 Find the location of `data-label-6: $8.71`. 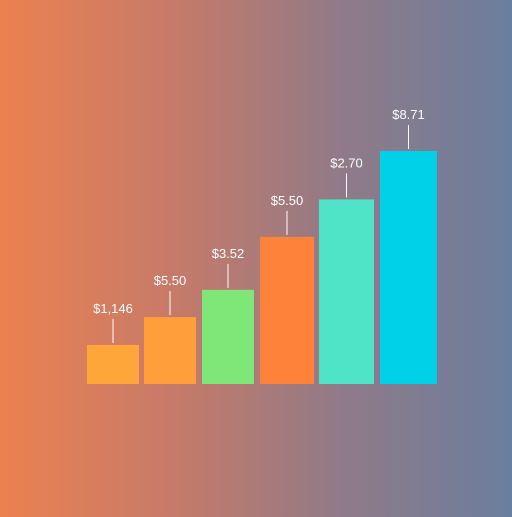

data-label-6: $8.71 is located at coordinates (408, 114).